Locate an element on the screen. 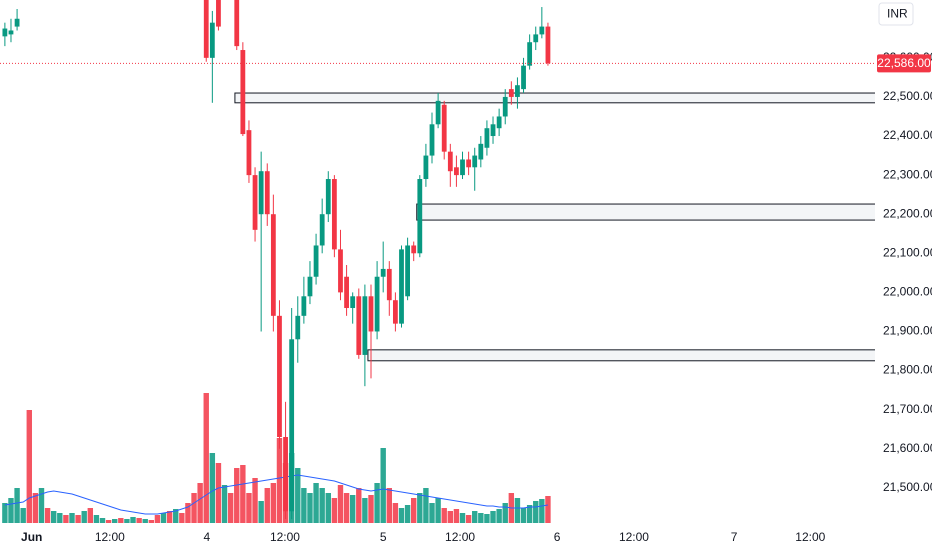 This screenshot has width=932, height=550. currency-box is located at coordinates (896, 14).